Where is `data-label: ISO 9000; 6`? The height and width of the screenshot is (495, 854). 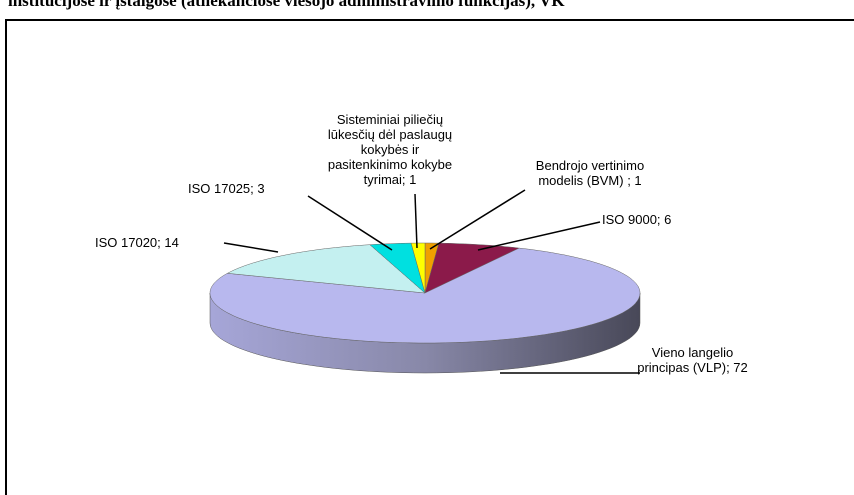
data-label: ISO 9000; 6 is located at coordinates (637, 219).